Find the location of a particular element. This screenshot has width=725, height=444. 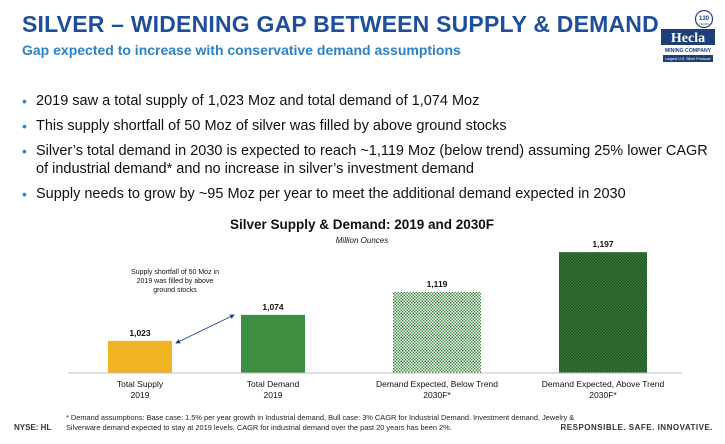

anniversary-badge is located at coordinates (704, 19).